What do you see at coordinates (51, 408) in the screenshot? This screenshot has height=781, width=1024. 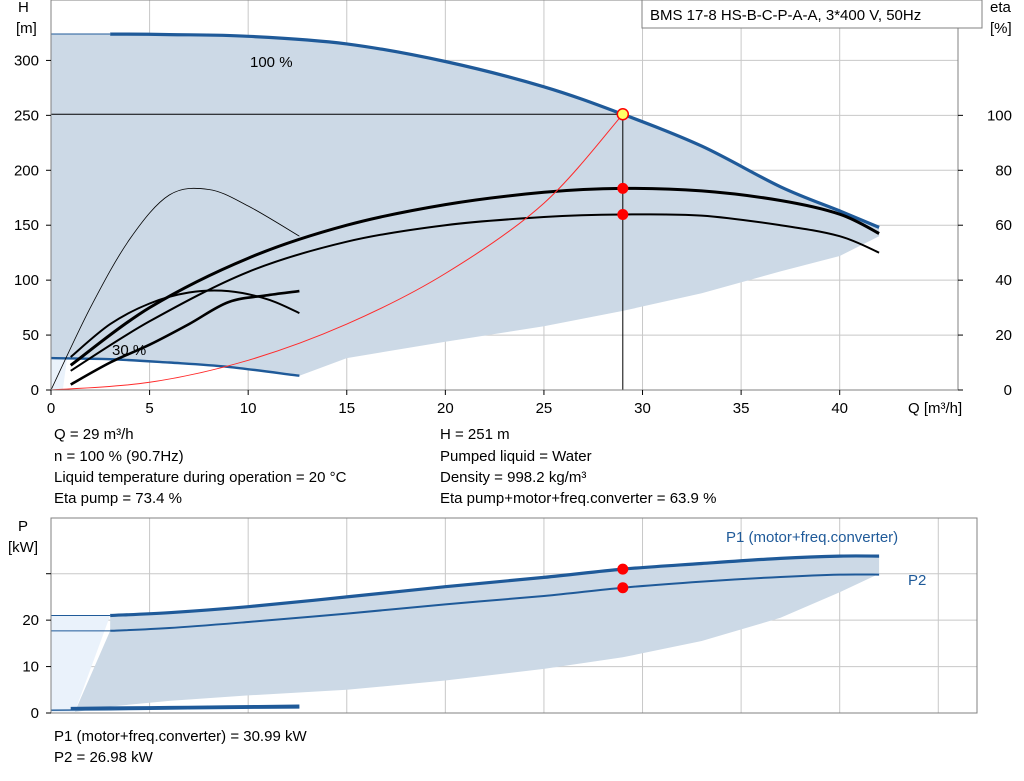 I see `qh-xtick-label: 0` at bounding box center [51, 408].